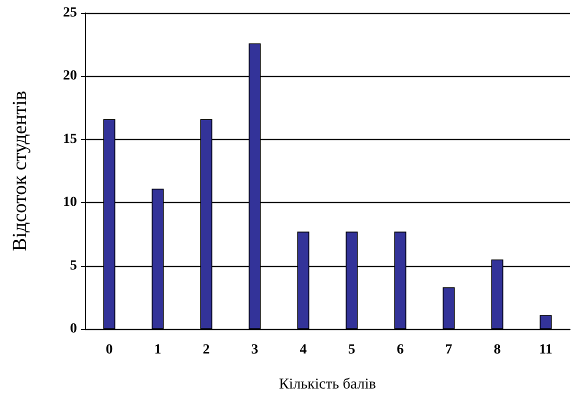  Describe the element at coordinates (20, 171) in the screenshot. I see `y-axis-title: Відсоток студентів` at that location.